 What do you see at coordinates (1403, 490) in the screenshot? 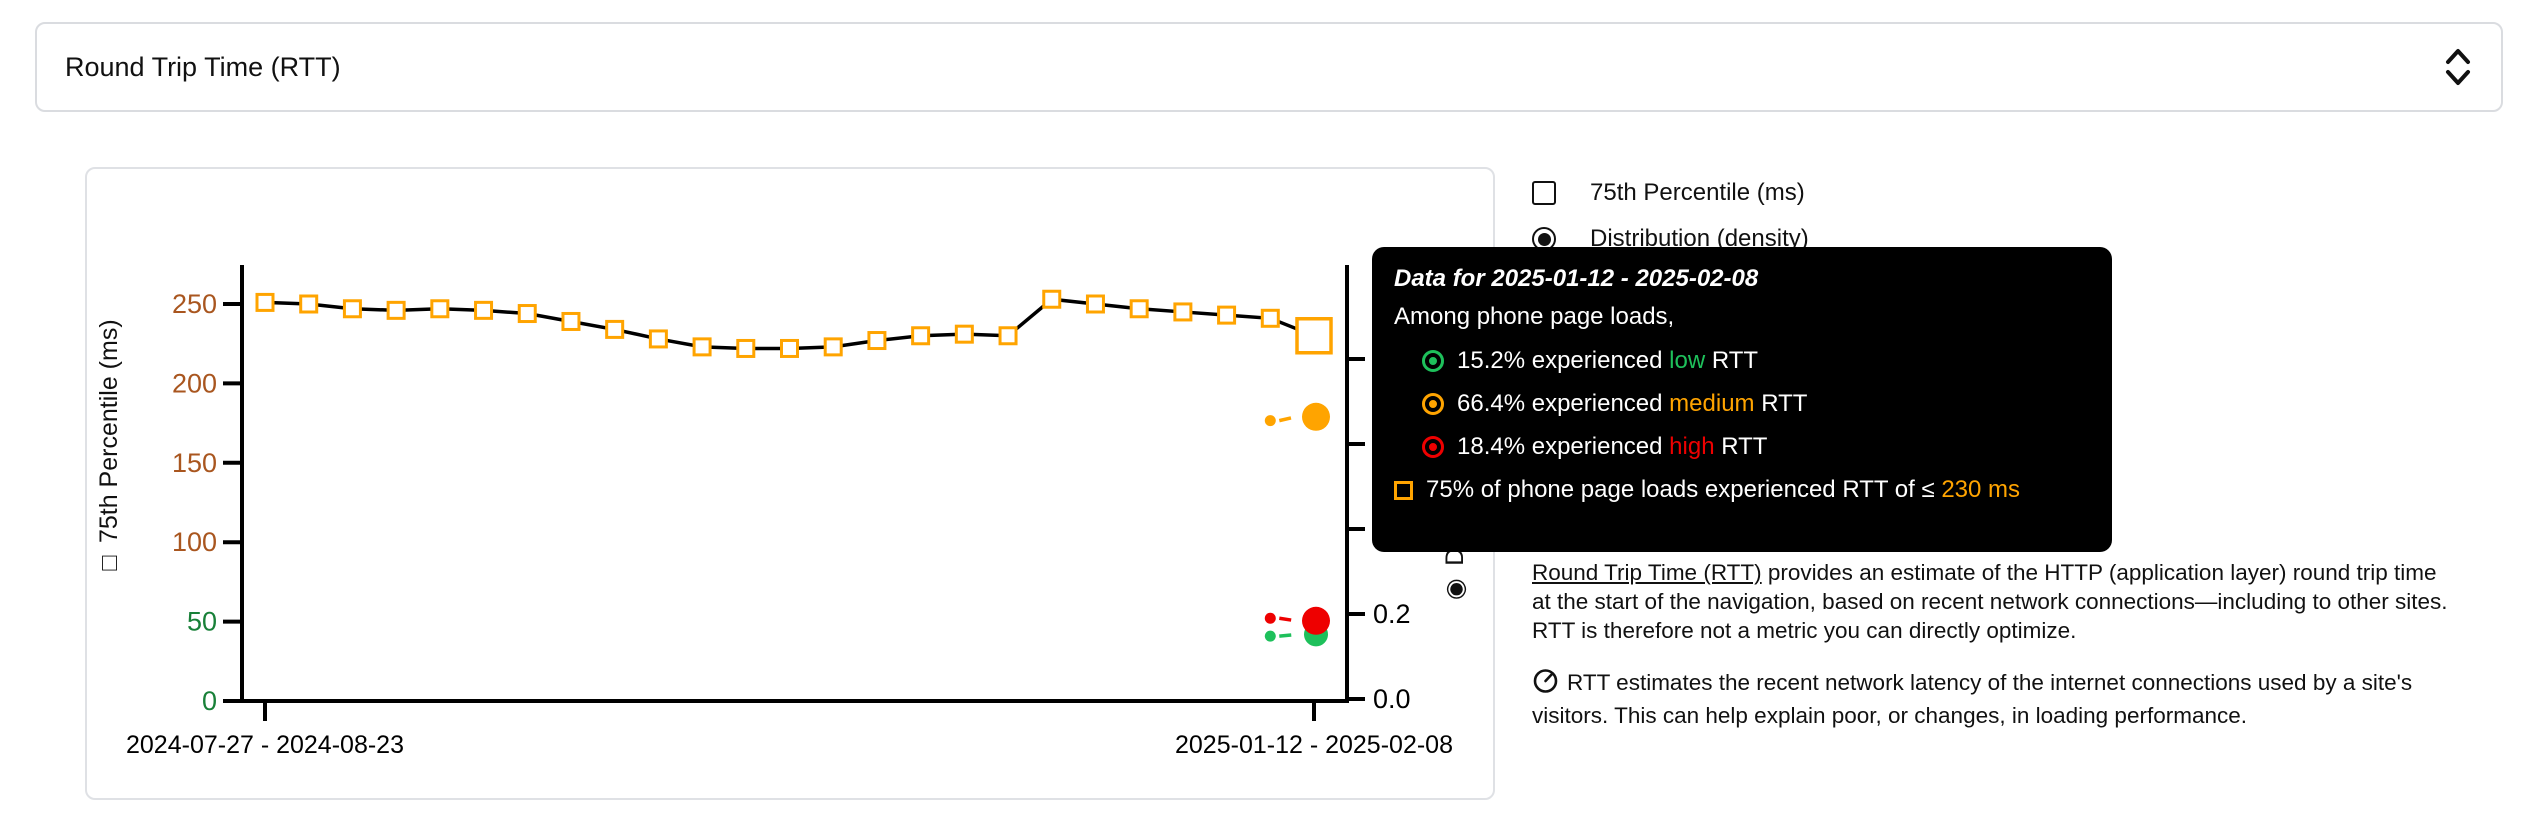
I see `percentile-square-icon` at bounding box center [1403, 490].